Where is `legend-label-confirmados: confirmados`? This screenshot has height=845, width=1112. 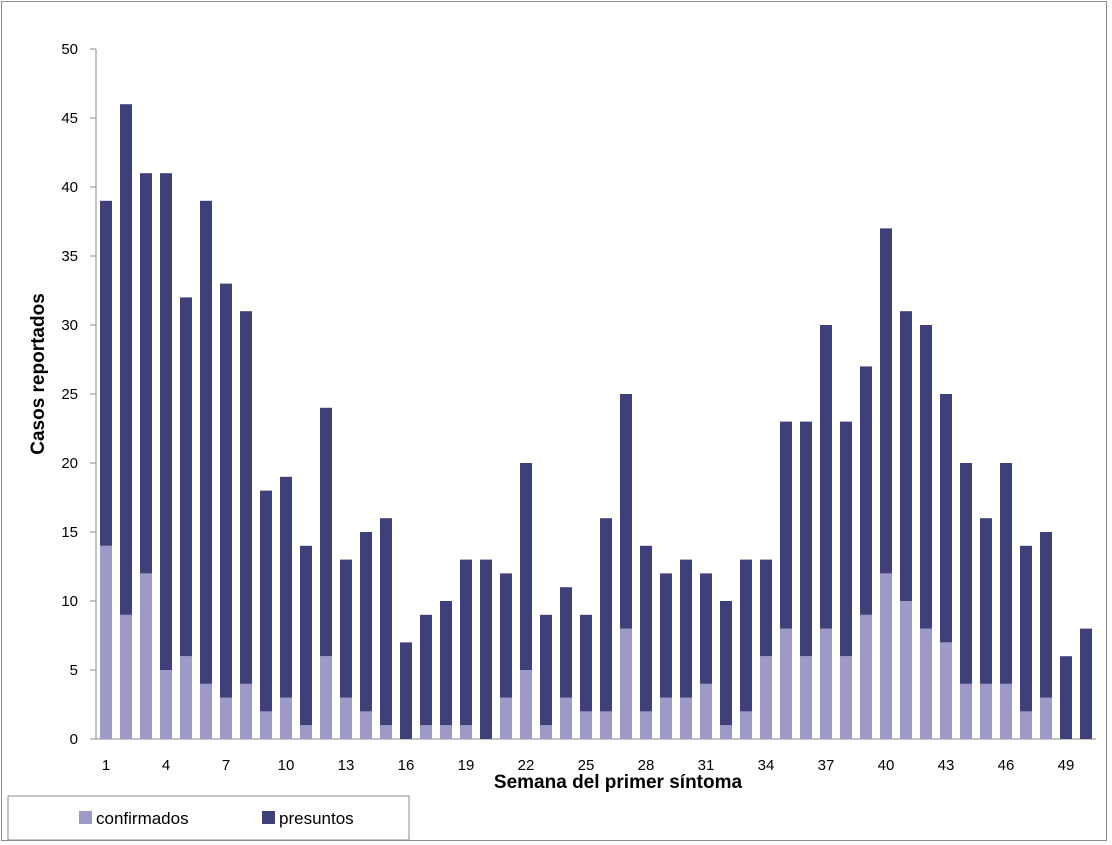 legend-label-confirmados: confirmados is located at coordinates (142, 818).